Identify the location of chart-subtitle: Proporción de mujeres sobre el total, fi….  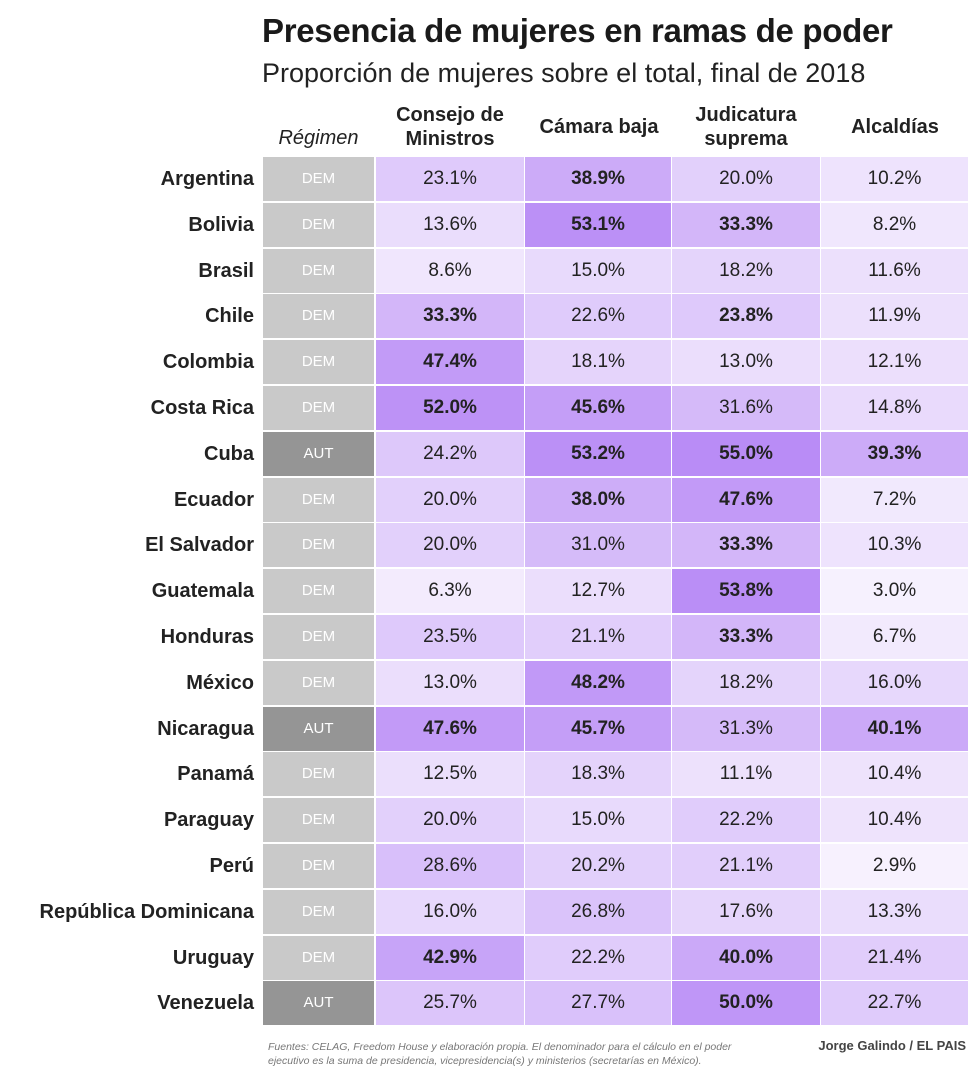
(564, 73).